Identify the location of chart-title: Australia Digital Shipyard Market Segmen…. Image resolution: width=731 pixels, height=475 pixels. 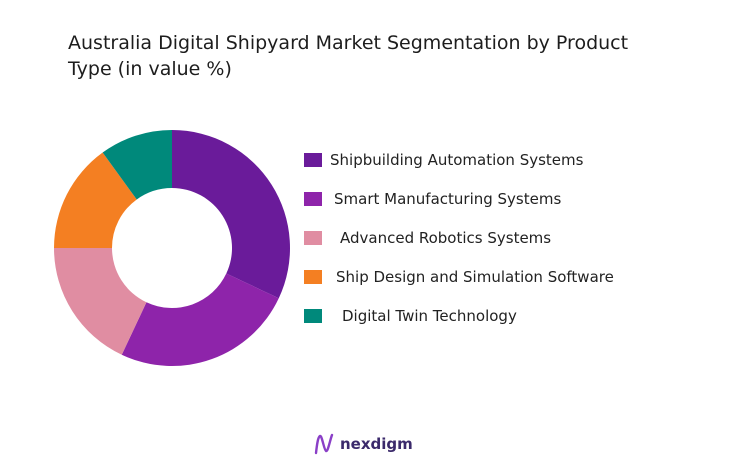
(348, 56).